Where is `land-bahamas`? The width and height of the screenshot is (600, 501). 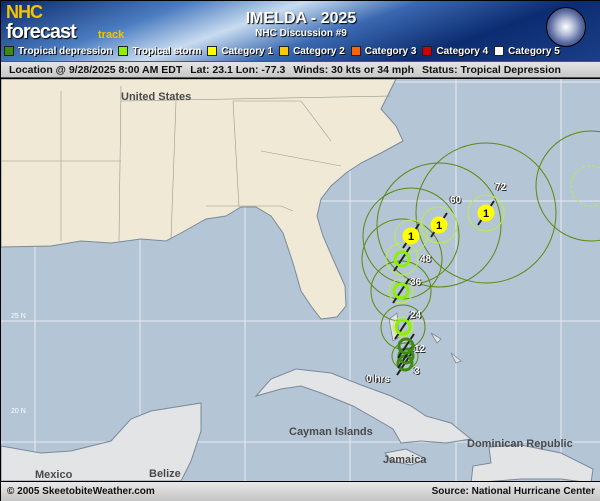 land-bahamas is located at coordinates (425, 338).